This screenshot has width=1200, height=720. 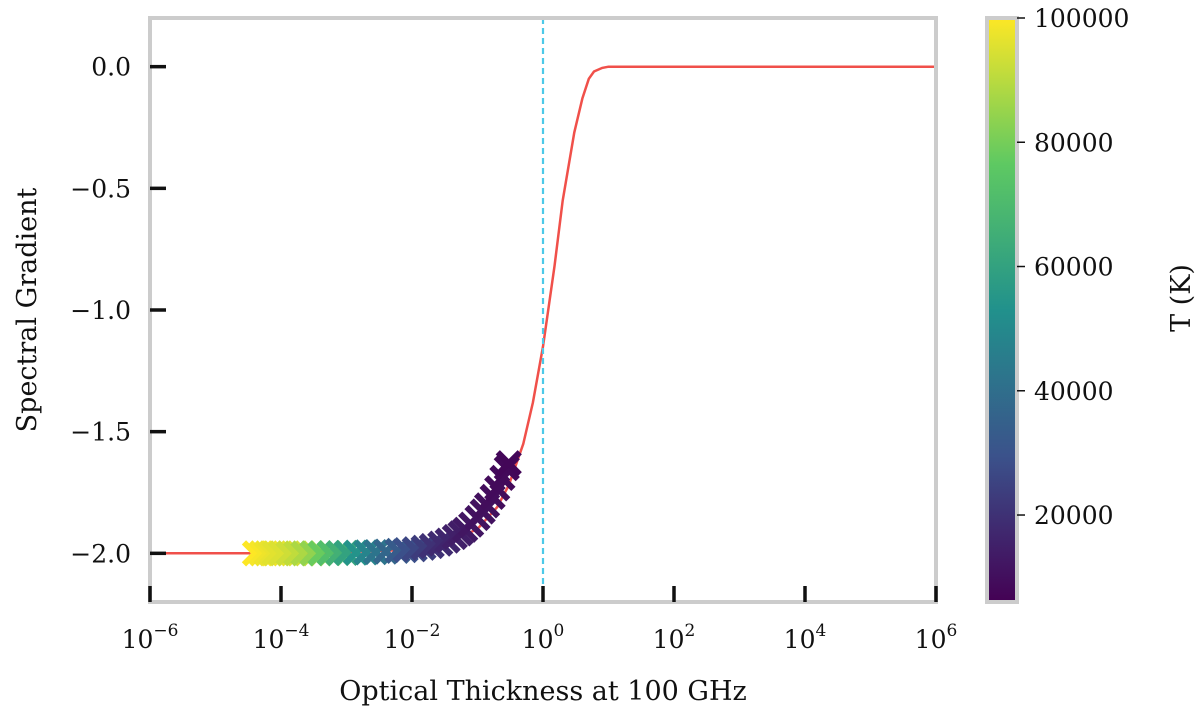 What do you see at coordinates (1074, 391) in the screenshot?
I see `colorbar-tick-label: 40000` at bounding box center [1074, 391].